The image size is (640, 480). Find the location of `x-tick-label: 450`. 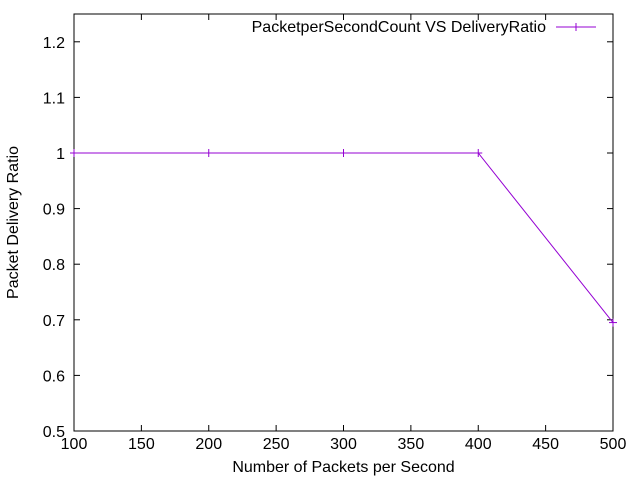

x-tick-label: 450 is located at coordinates (545, 444).